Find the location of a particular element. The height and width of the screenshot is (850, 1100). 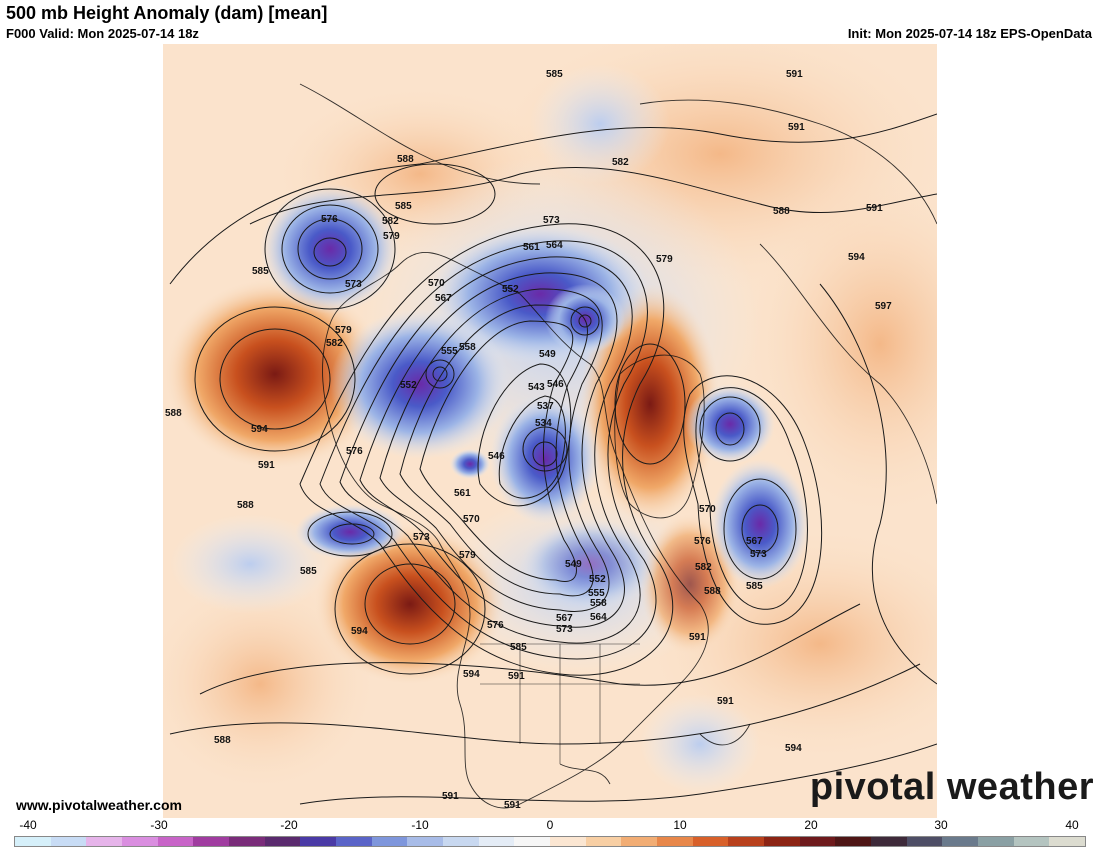

contour-label: 558 is located at coordinates (598, 603).